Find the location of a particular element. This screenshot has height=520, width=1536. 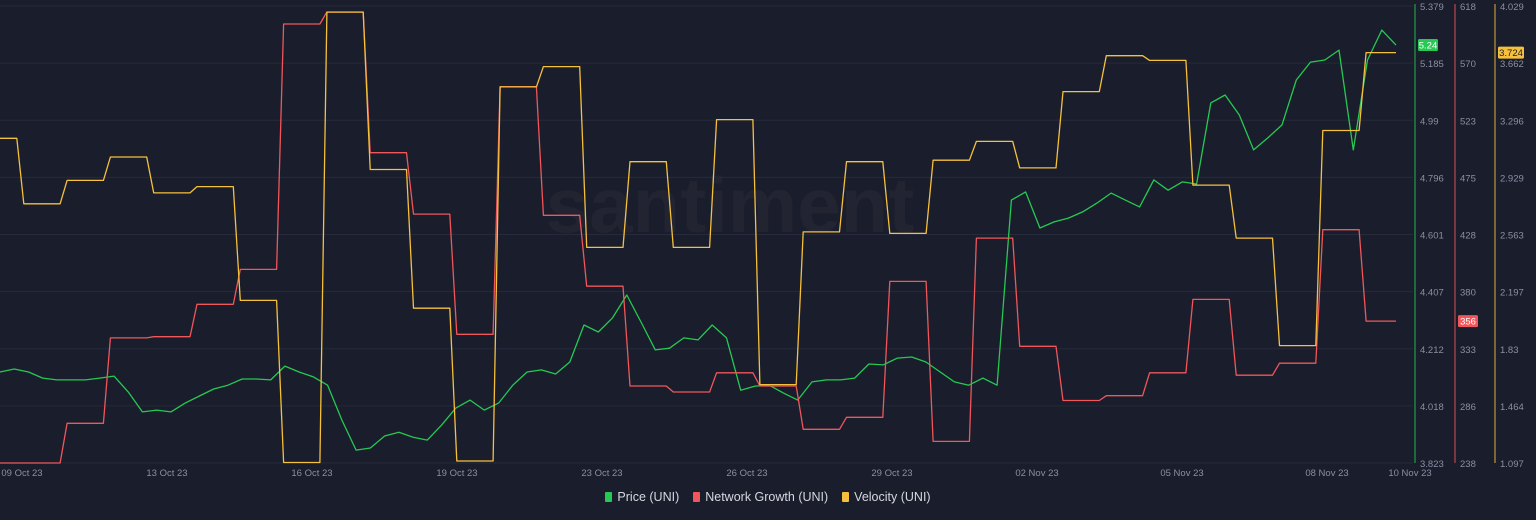

velocity-swatch is located at coordinates (846, 497).